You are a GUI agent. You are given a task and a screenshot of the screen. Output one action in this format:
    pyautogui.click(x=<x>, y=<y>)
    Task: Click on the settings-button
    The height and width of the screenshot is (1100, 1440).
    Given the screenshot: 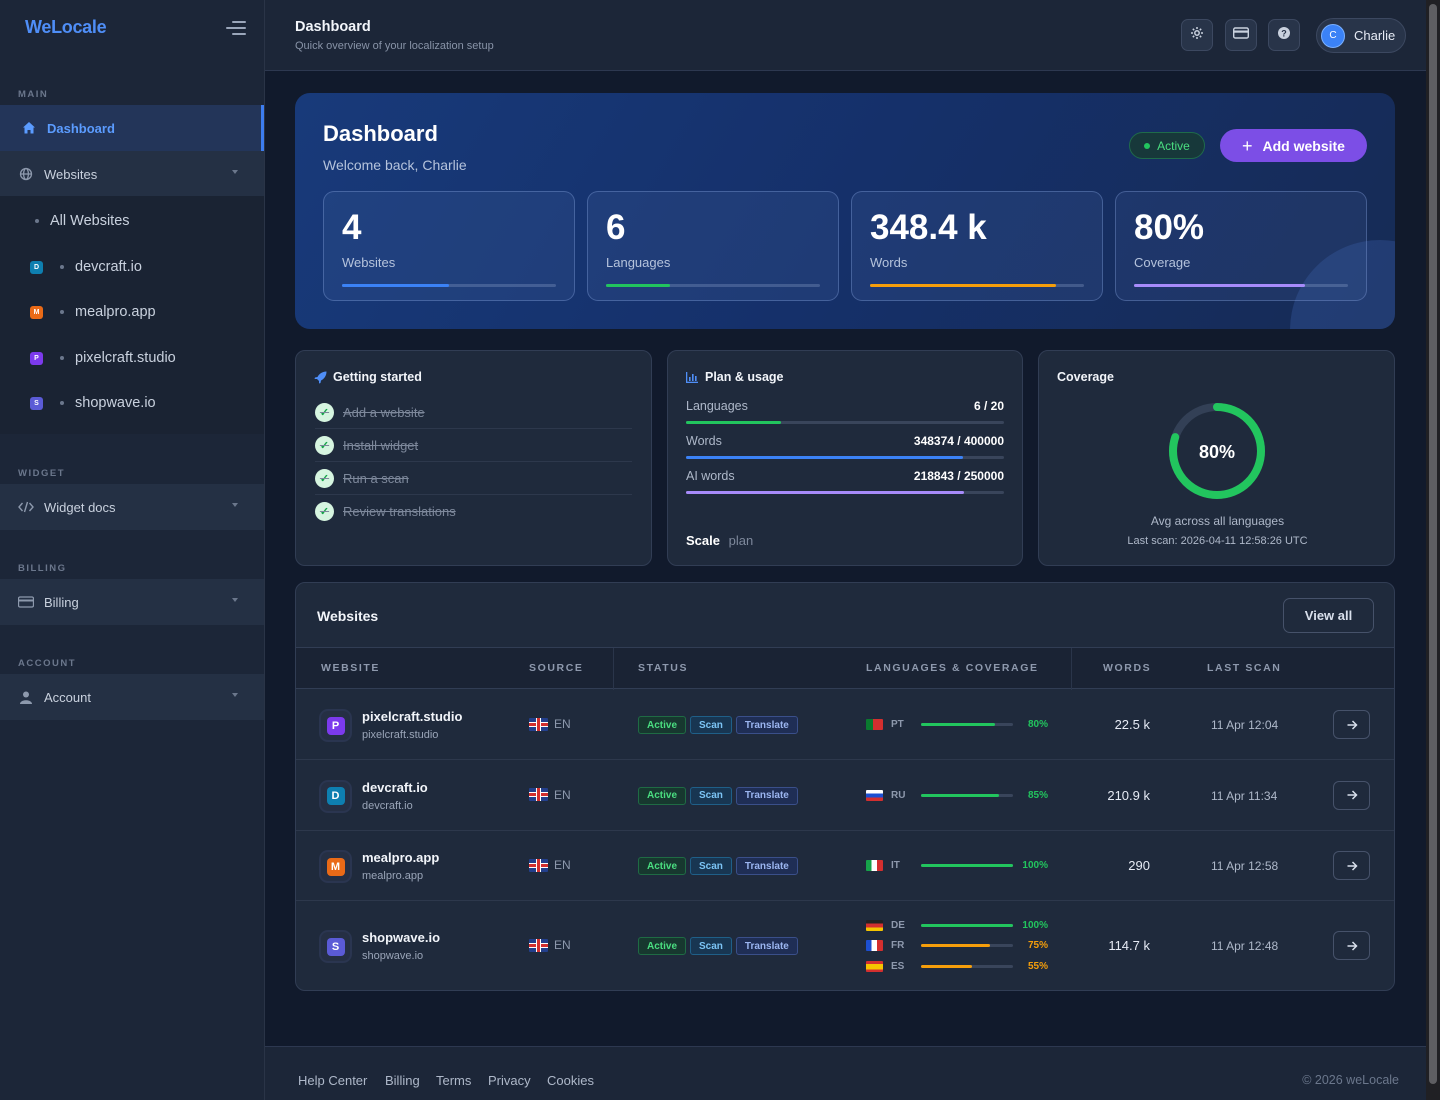 What is the action you would take?
    pyautogui.click(x=1197, y=35)
    